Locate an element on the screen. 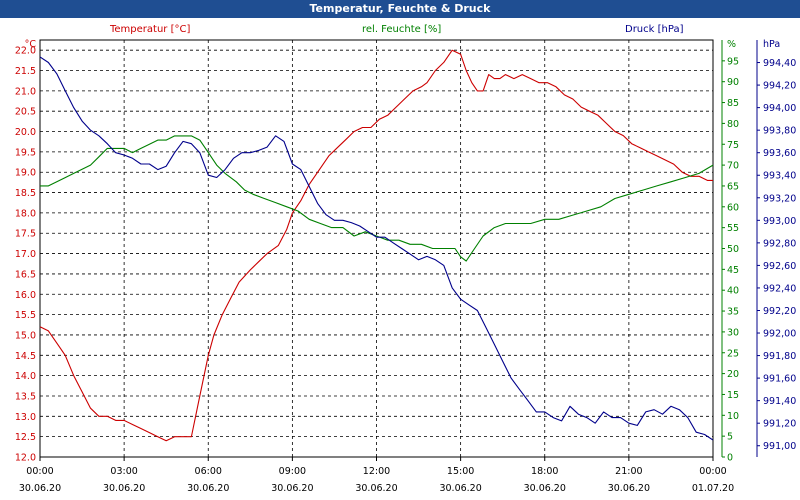 This screenshot has height=500, width=800. legend-humidity: rel. Feuchte [%] is located at coordinates (402, 29).